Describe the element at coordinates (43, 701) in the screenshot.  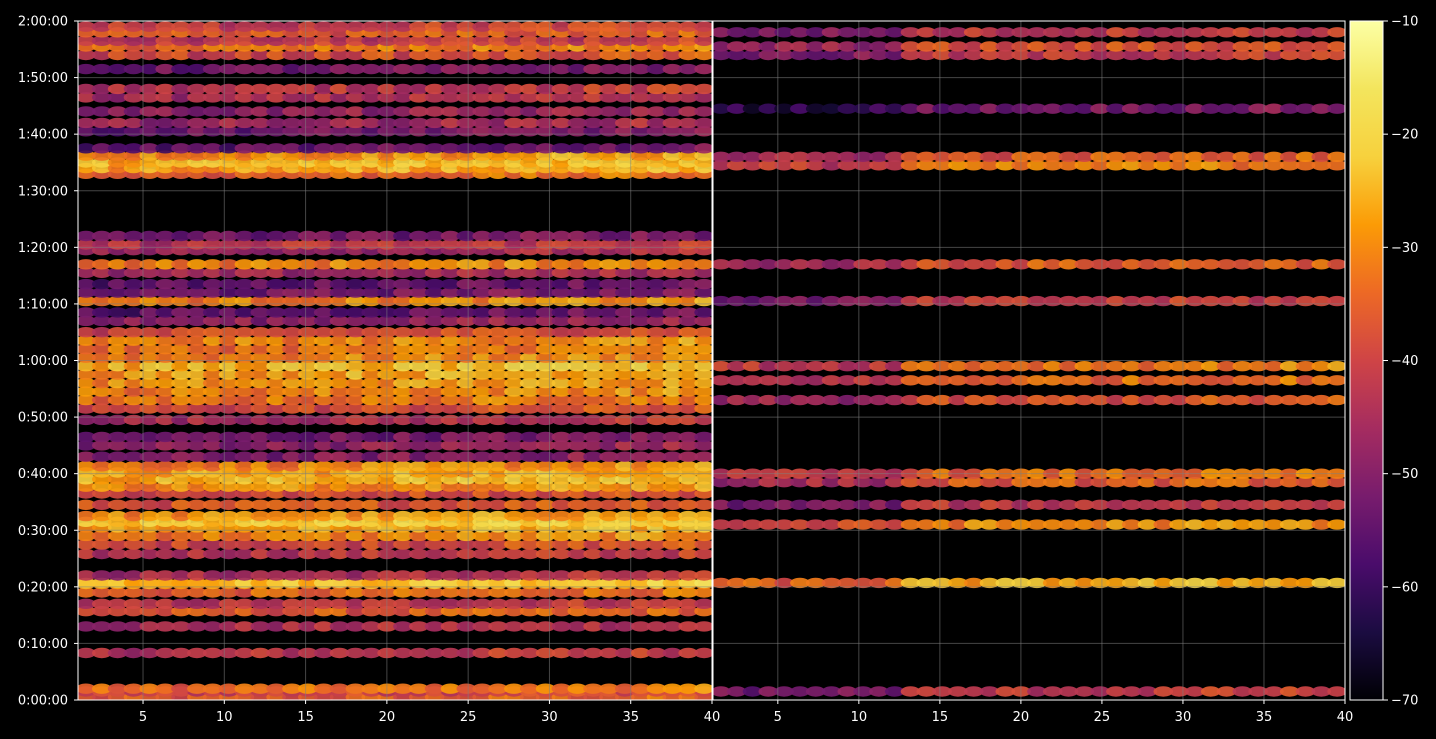
I see `y-tick-label: 0:00:00` at that location.